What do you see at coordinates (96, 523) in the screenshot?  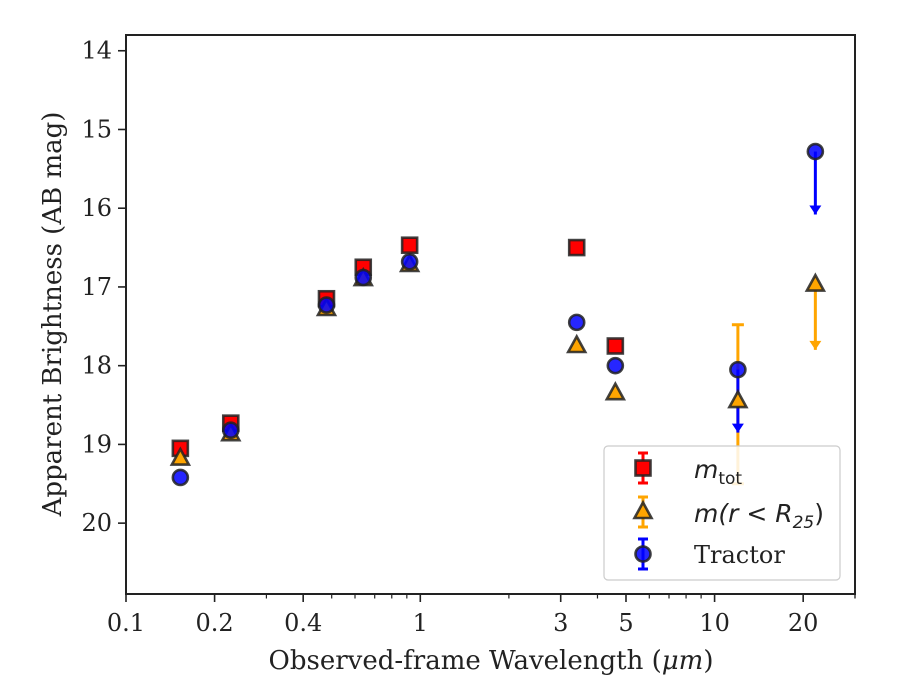 I see `y-tick-label-6: 20` at bounding box center [96, 523].